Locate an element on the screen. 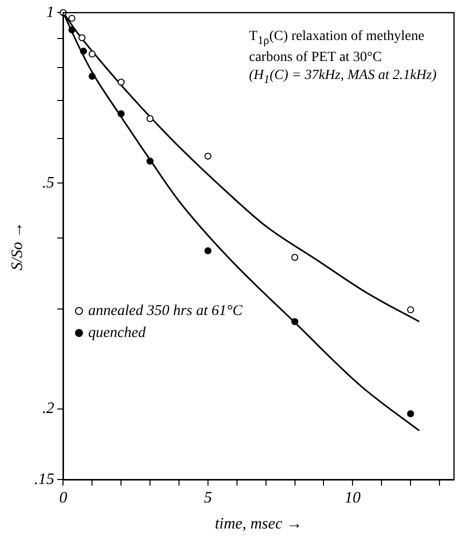  y-tick-label: .2 is located at coordinates (48, 408).